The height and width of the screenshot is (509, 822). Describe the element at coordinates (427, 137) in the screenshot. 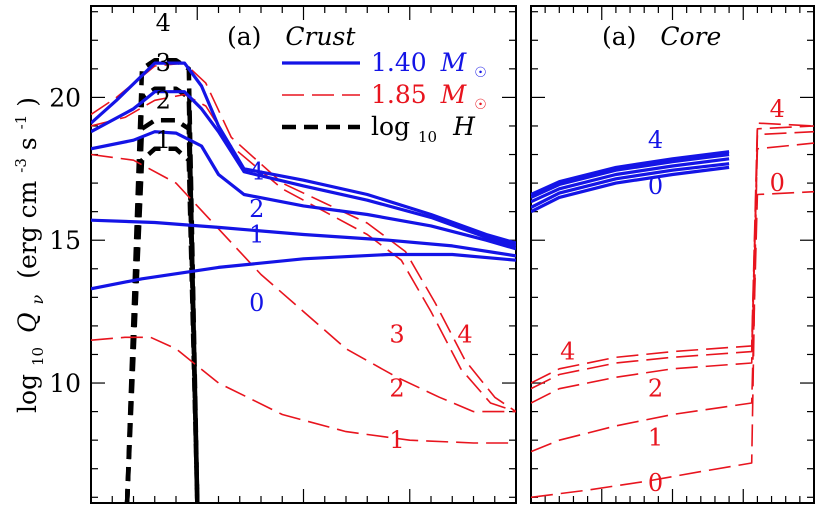

I see `legend-label-logH-sub: 10` at that location.